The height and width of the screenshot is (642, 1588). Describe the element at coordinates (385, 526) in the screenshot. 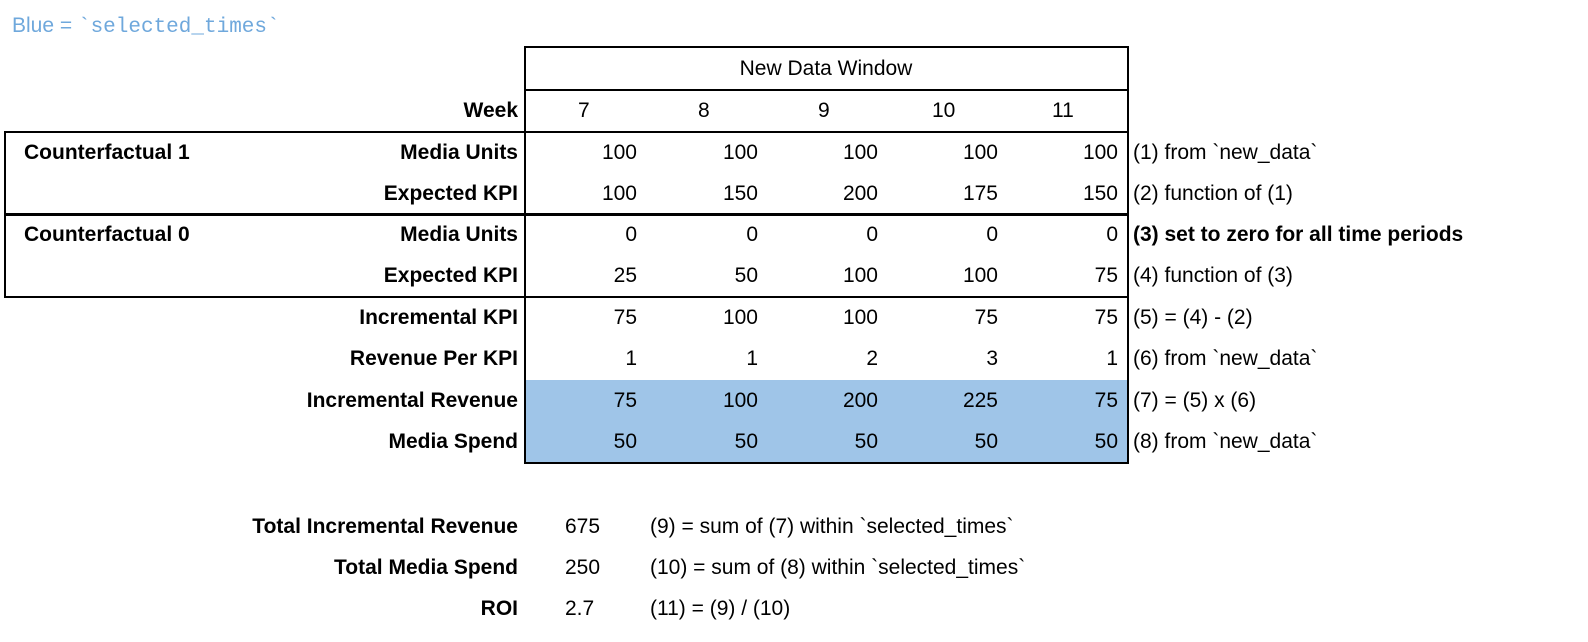

I see `summary-label: Total Incremental Revenue` at that location.